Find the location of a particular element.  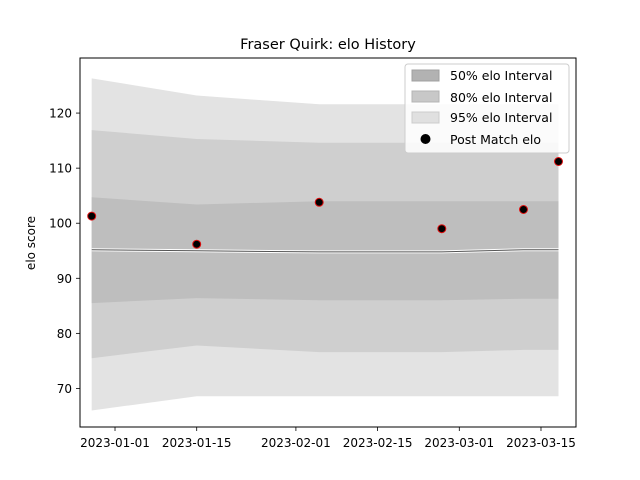

mean-line-group is located at coordinates (325, 251).